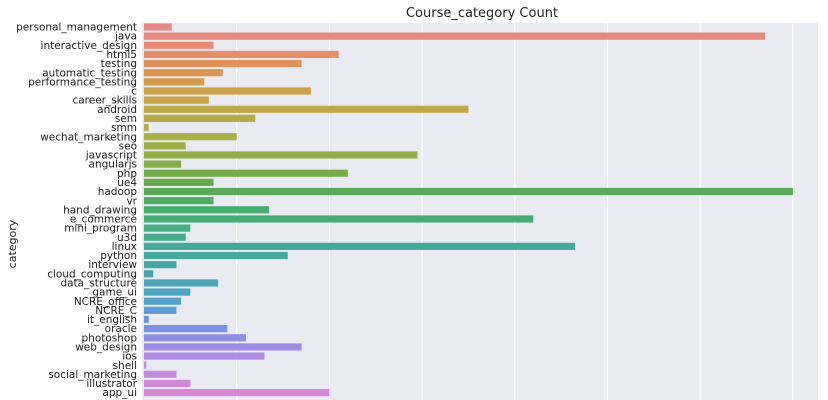 The image size is (828, 400). Describe the element at coordinates (455, 36) in the screenshot. I see `bar-java` at that location.